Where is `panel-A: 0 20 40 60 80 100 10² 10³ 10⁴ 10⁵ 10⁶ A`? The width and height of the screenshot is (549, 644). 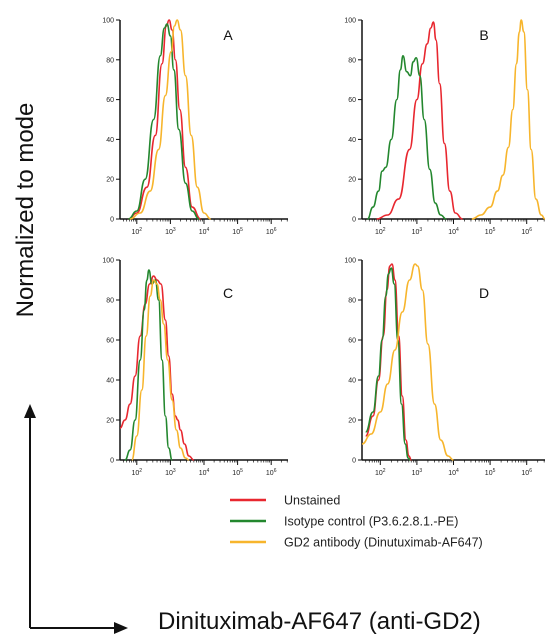 panel-A: 0 20 40 60 80 100 10² 10³ 10⁴ 10⁵ 10⁶ A is located at coordinates (195, 127).